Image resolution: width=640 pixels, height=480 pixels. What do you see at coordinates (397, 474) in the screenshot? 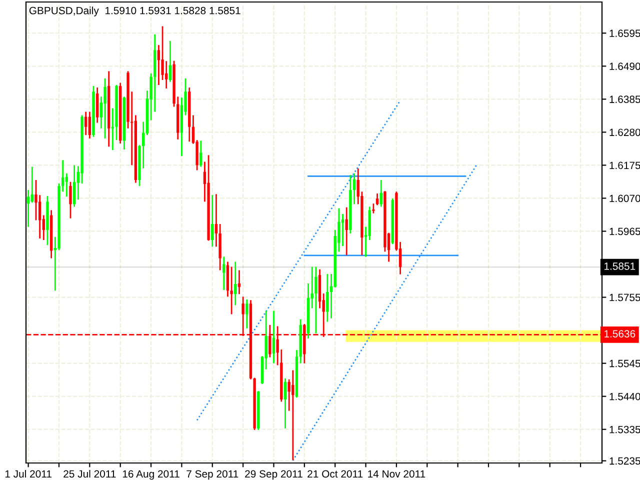
I see `x-tick-label: 14 Nov 2011` at bounding box center [397, 474].